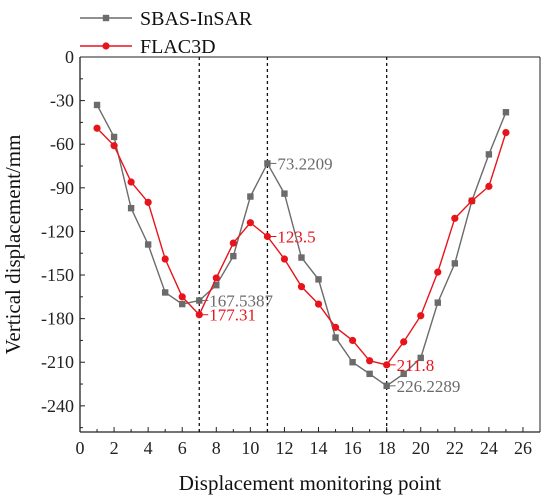 The image size is (550, 501). What do you see at coordinates (216, 448) in the screenshot?
I see `x-tick-label: 8` at bounding box center [216, 448].